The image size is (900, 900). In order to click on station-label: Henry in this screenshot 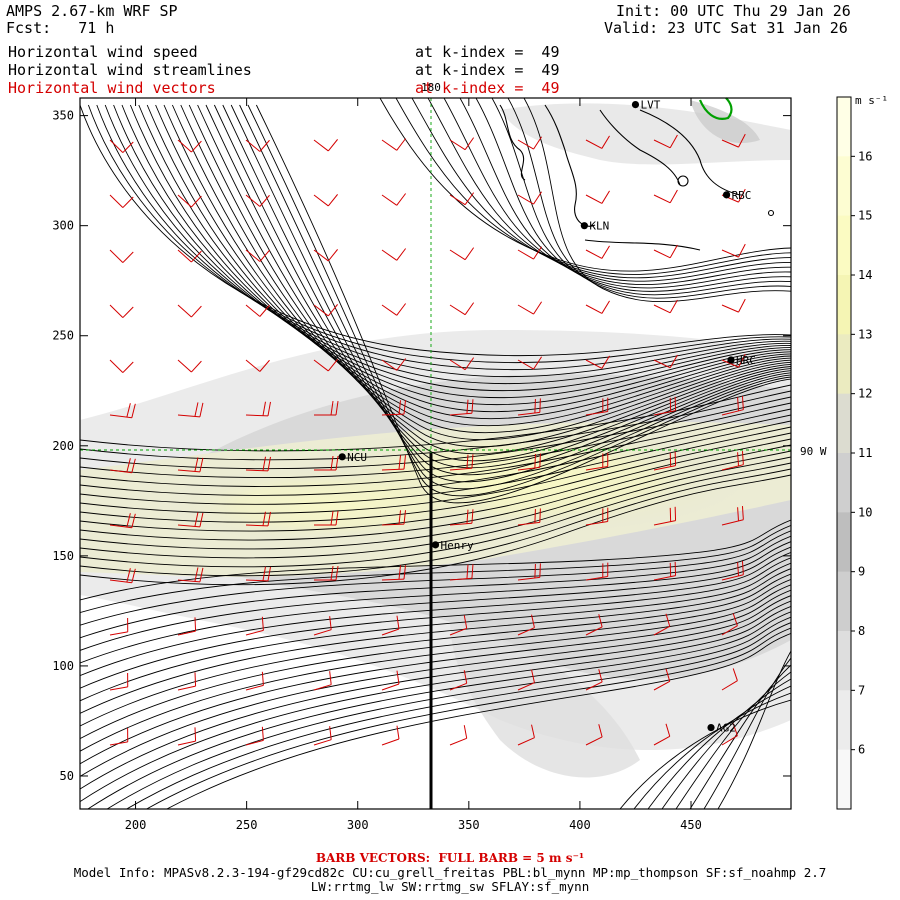, I will do `click(457, 545)`.